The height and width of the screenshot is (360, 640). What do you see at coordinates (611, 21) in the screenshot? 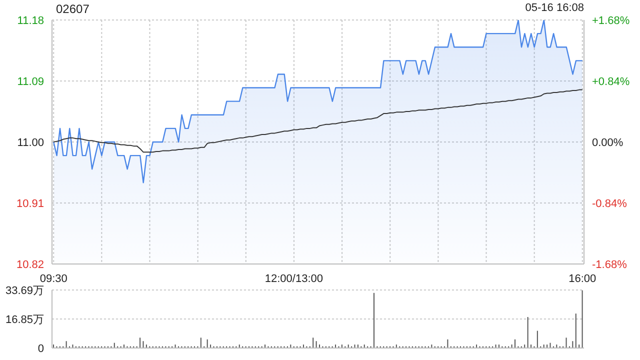
I see `y2-tick-label: +1.68%` at bounding box center [611, 21].